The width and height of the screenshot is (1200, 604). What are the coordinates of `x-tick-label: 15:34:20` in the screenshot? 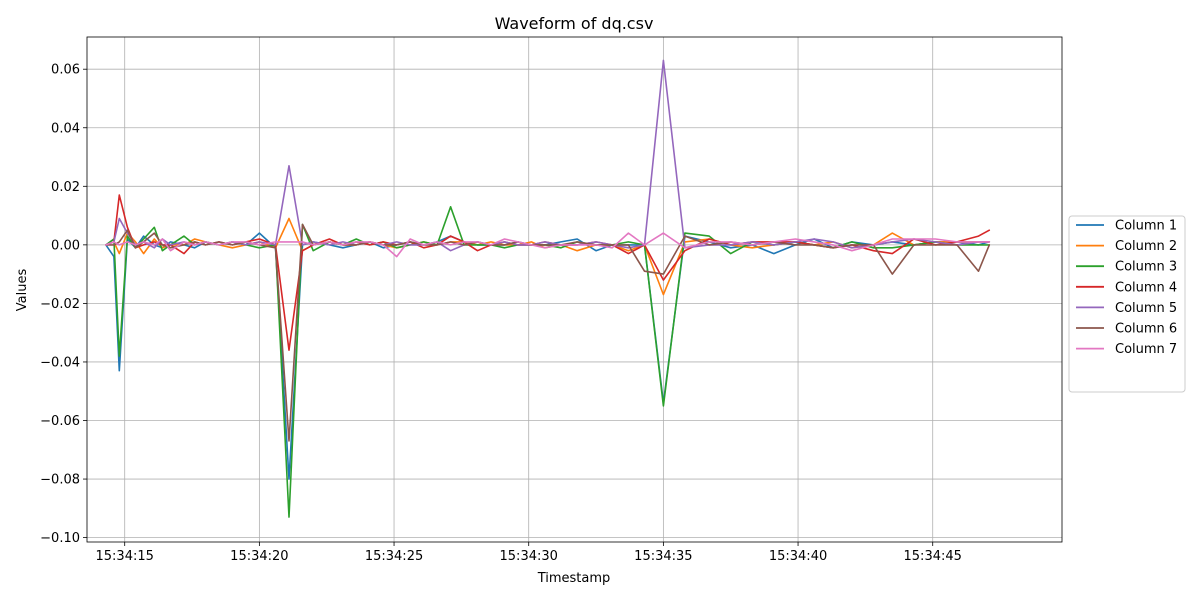 It's located at (259, 556).